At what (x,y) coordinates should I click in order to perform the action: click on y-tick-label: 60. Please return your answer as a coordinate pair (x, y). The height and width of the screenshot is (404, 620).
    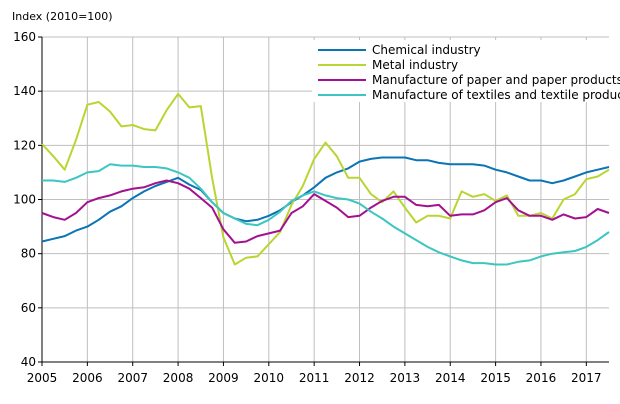
    Looking at the image, I should click on (28, 308).